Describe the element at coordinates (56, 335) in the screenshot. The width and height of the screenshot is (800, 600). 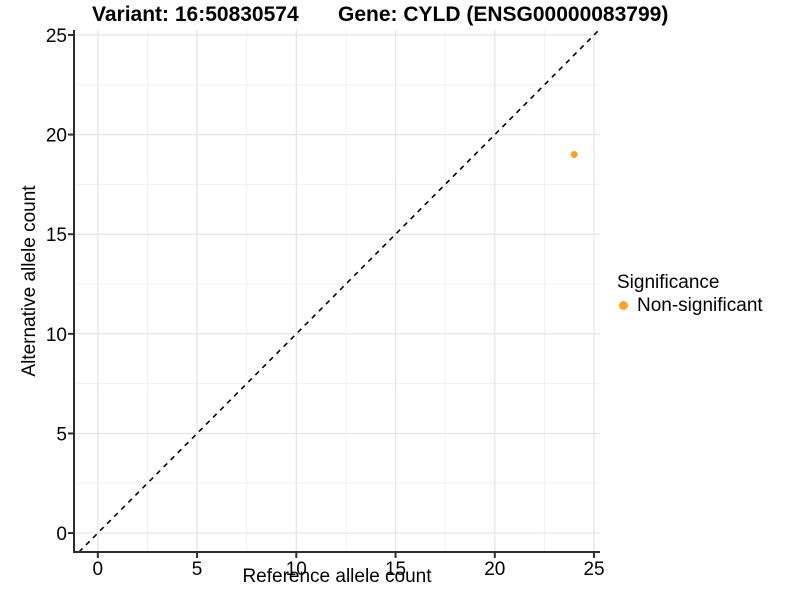
I see `y-tick-label: 10` at that location.